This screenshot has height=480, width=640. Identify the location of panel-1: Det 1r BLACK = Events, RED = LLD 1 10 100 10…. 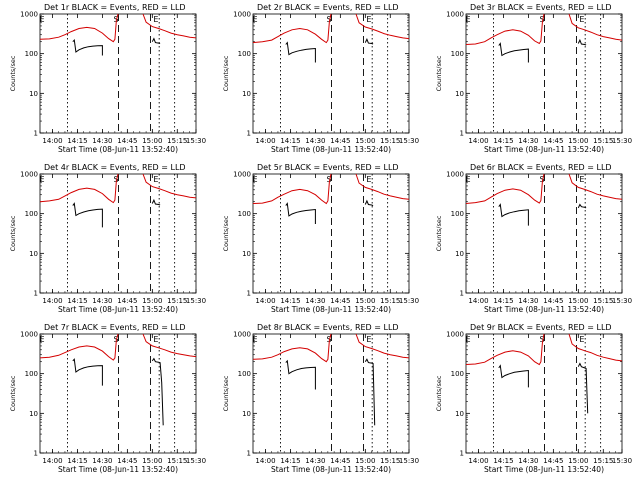
(107, 78).